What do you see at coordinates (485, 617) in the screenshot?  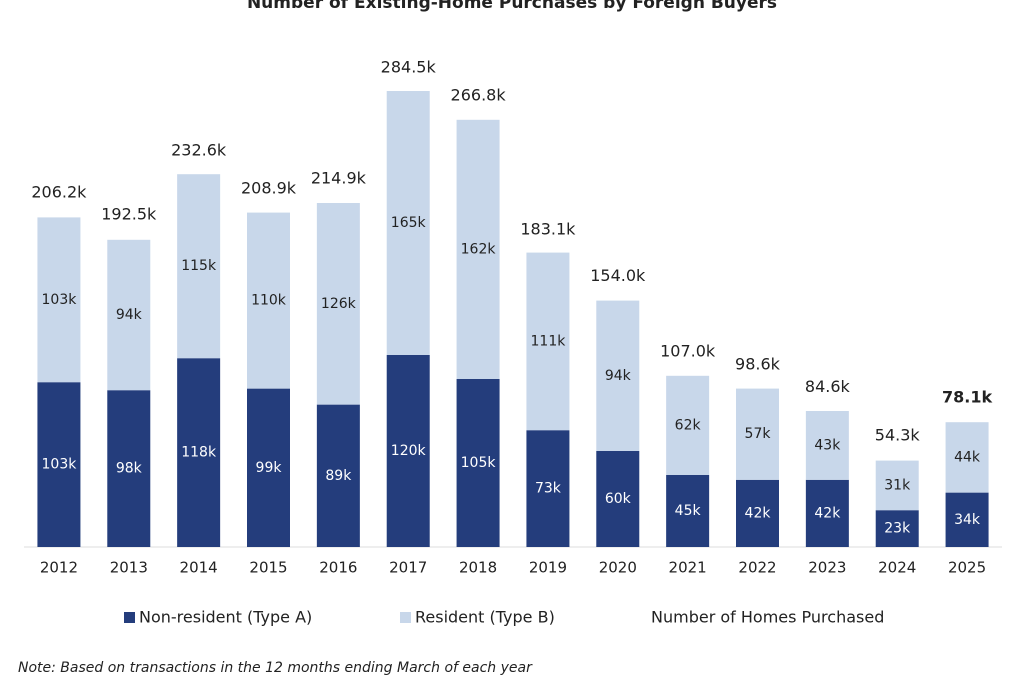 I see `legend-label: Resident (Type B)` at bounding box center [485, 617].